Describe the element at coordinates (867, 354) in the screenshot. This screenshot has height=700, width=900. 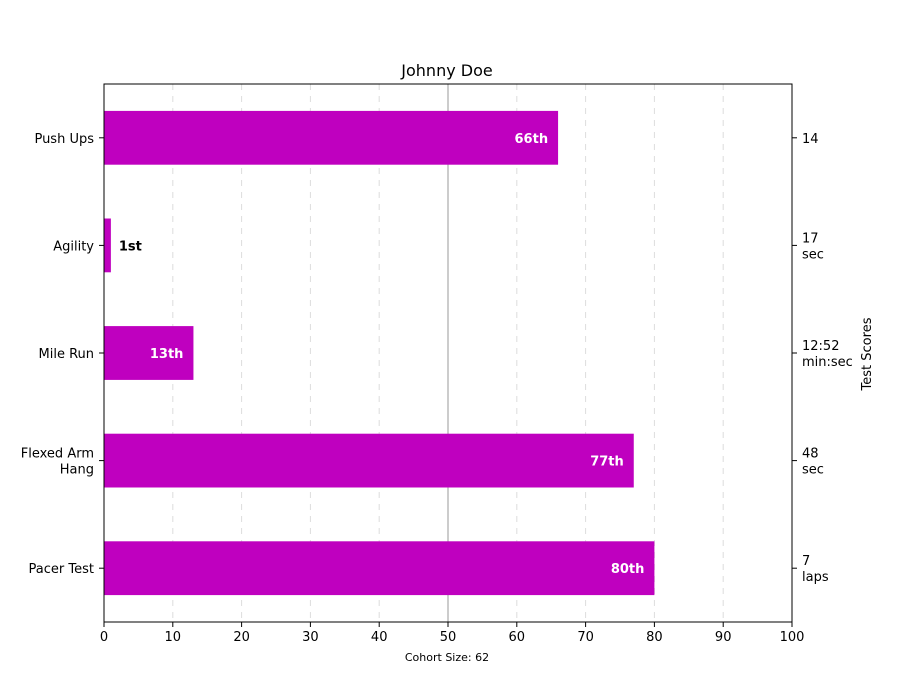
I see `right-axis-label: Test Scores` at that location.